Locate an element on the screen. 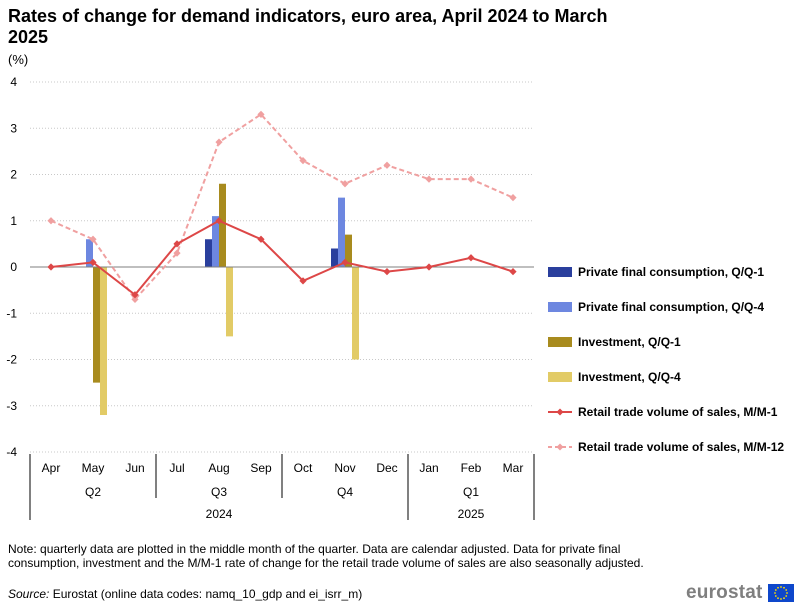  x-tick-label-month: Mar is located at coordinates (513, 468).